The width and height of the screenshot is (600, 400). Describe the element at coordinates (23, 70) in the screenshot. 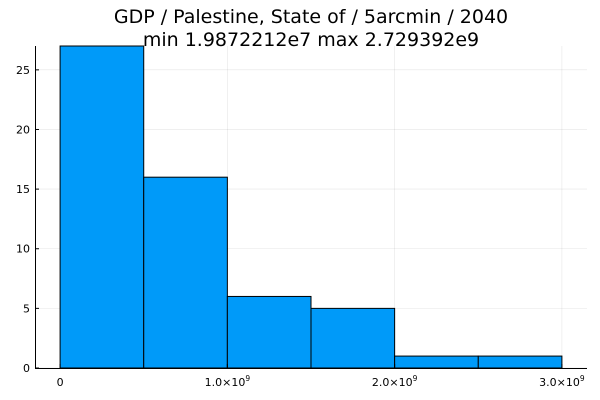

I see `y-tick-label: 25` at that location.